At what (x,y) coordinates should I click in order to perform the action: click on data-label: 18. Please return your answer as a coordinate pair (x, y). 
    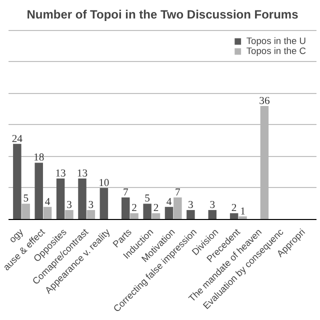
    Looking at the image, I should click on (39, 158).